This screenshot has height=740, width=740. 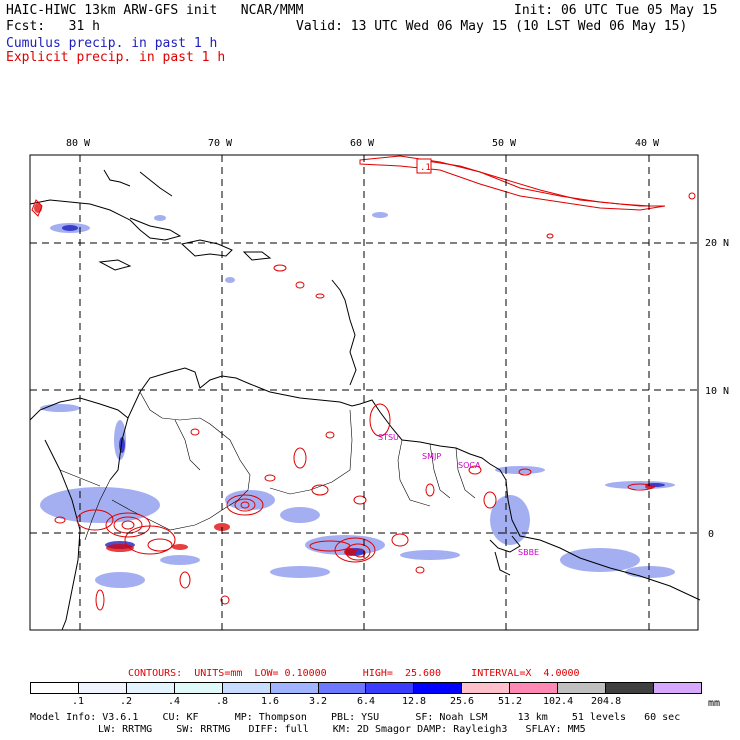 What do you see at coordinates (558, 701) in the screenshot?
I see `colorbar-tick-label: 102.4` at bounding box center [558, 701].